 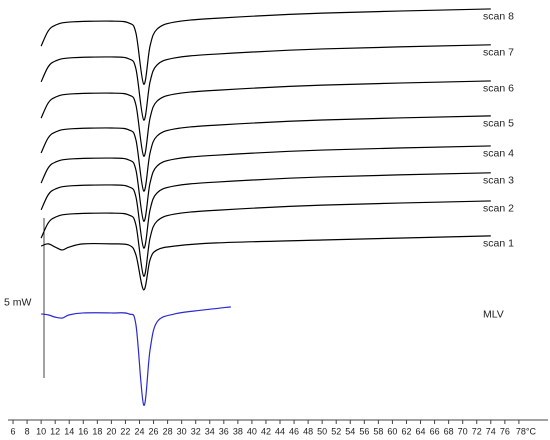 What do you see at coordinates (111, 431) in the screenshot?
I see `x-tick-label: 20` at bounding box center [111, 431].